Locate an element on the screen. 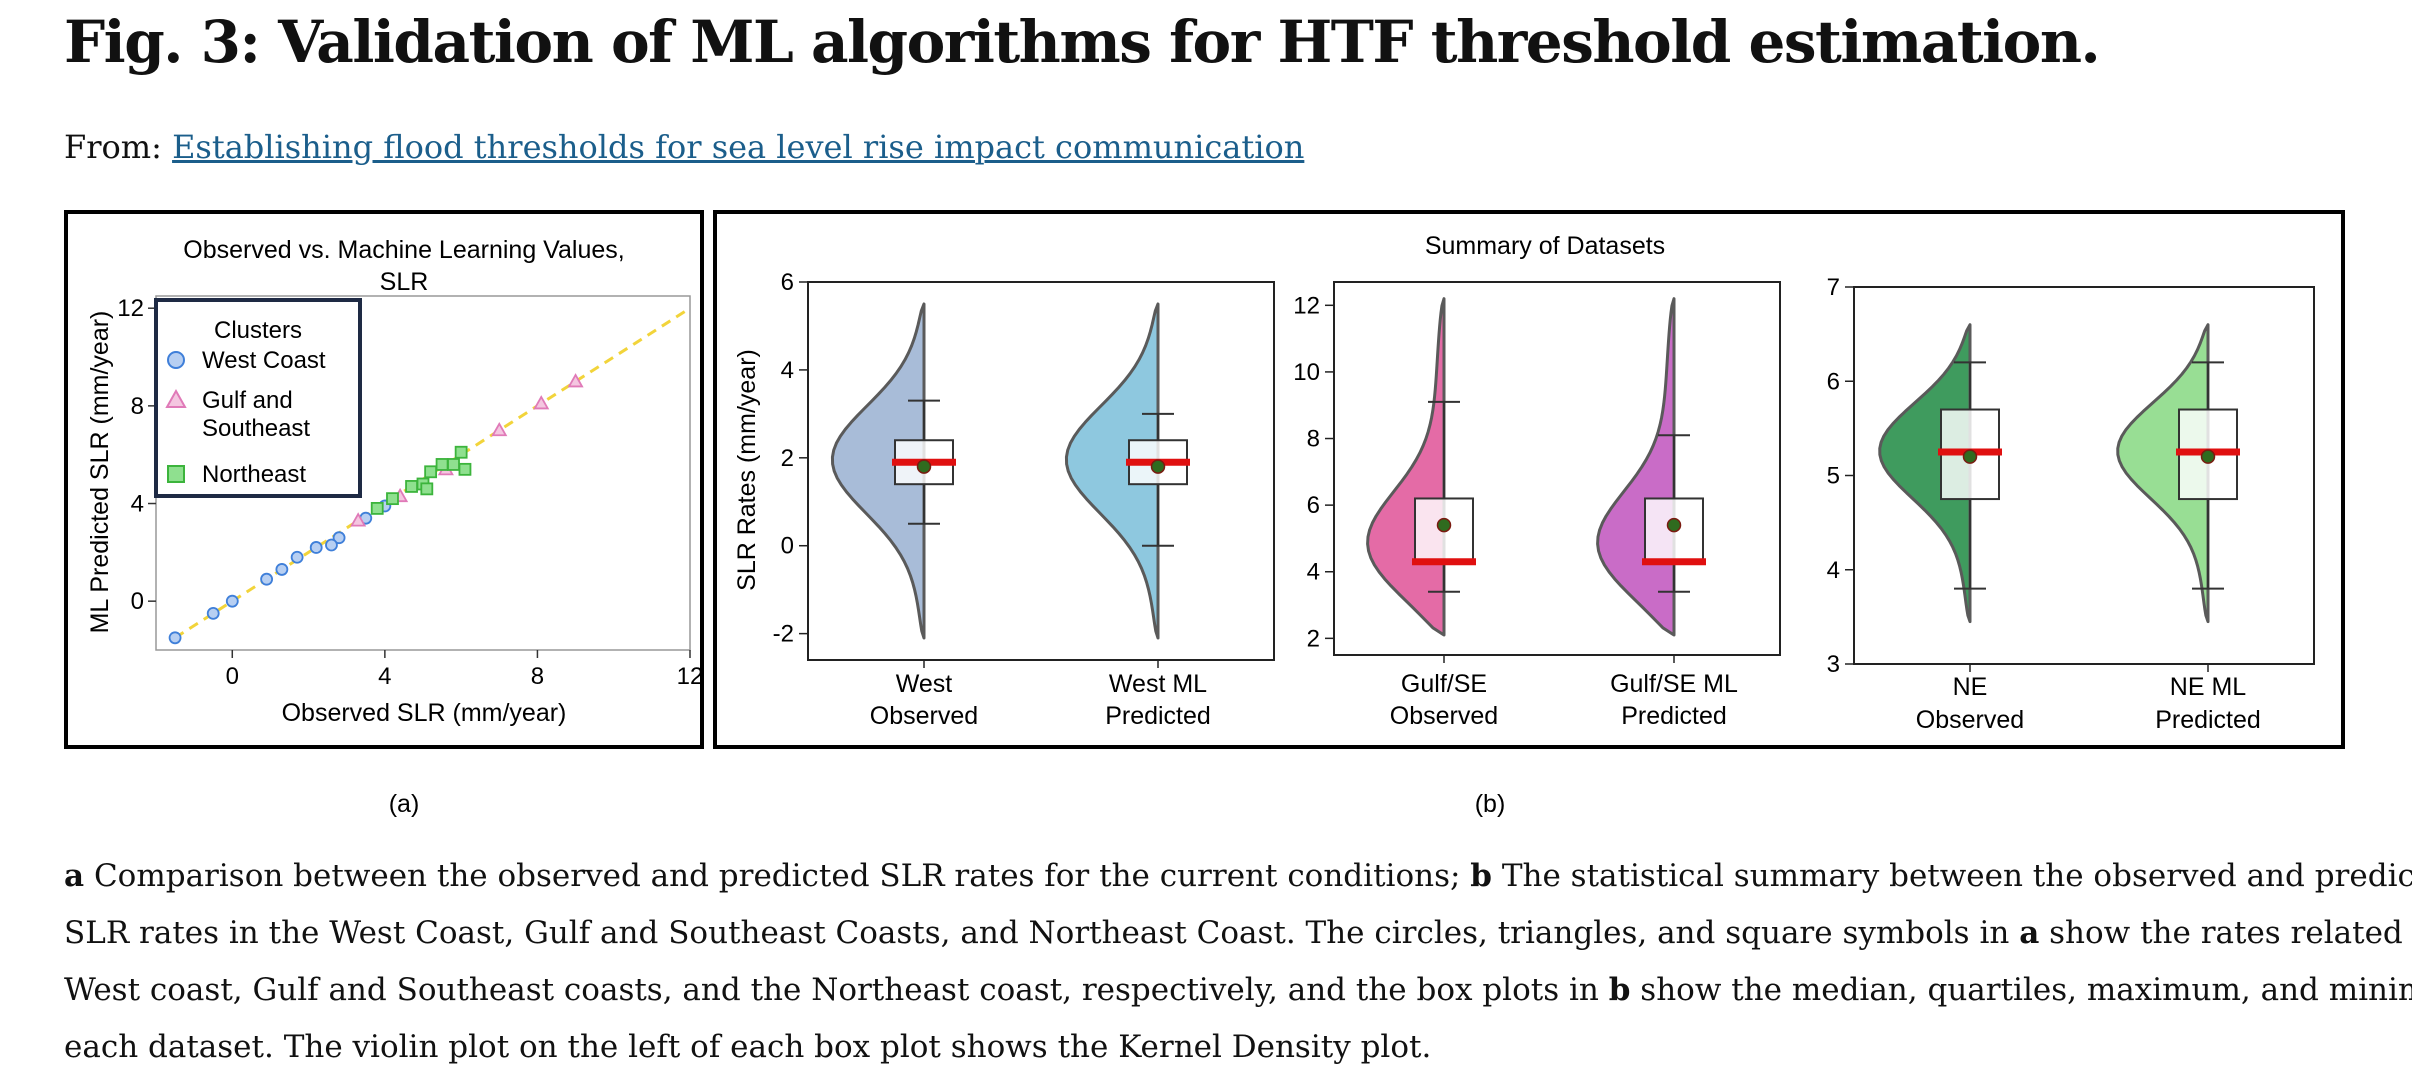  y-tick-label: -2 is located at coordinates (783, 634).